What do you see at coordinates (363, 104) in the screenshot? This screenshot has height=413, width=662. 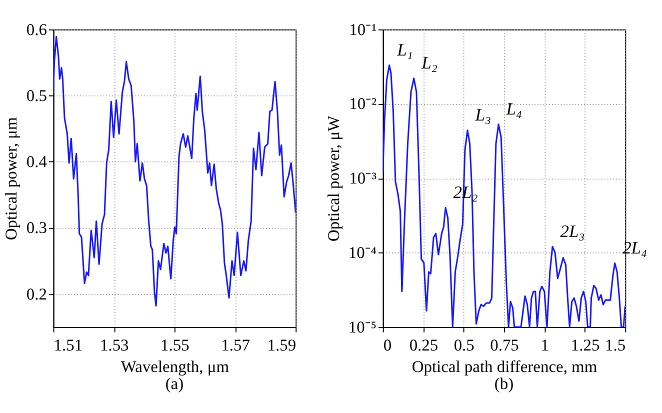 I see `y-tick-label: 10⁻²` at bounding box center [363, 104].